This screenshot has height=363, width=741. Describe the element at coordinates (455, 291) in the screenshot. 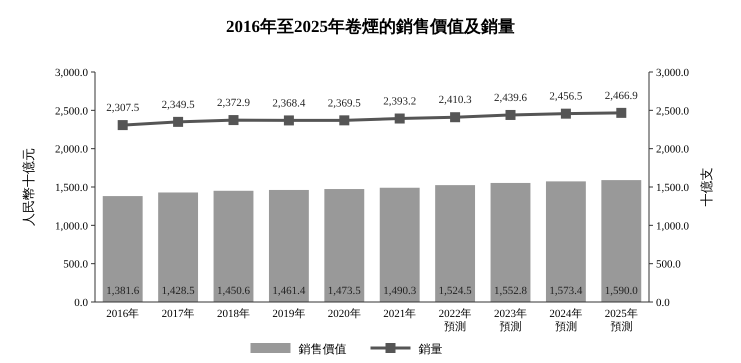

I see `data-label: 1,524.5` at that location.